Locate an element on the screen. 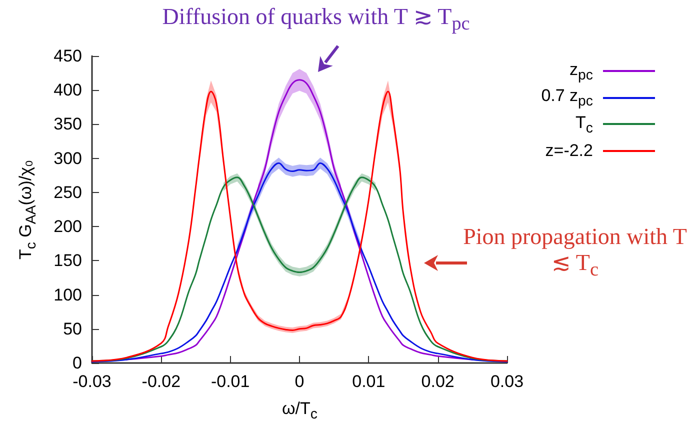 The image size is (691, 427). x-tick-label: 0 is located at coordinates (299, 381).